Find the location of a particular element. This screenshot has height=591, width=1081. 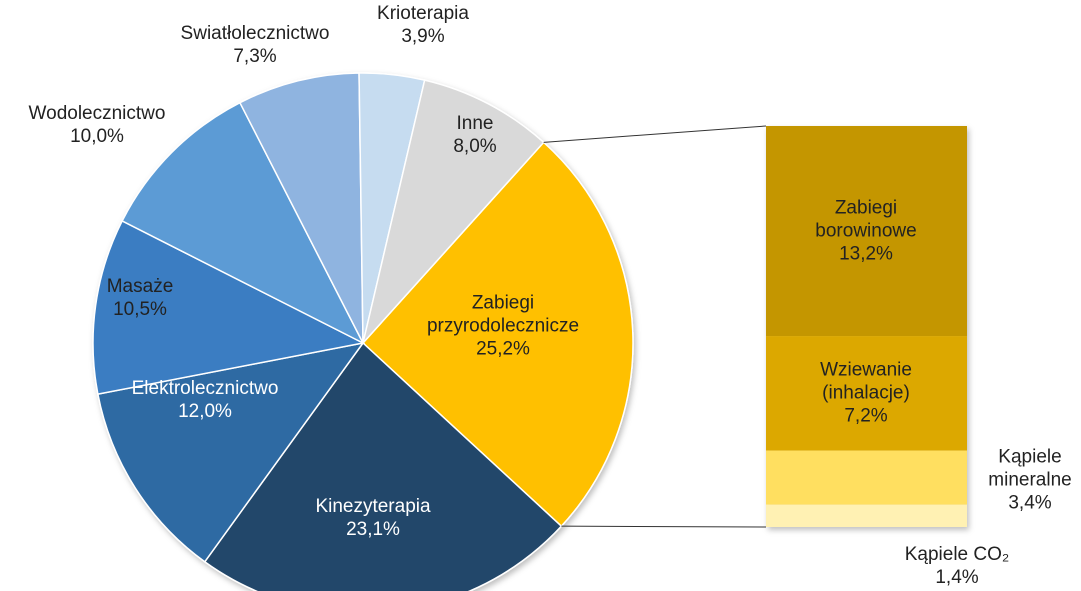

category-label: Wziewanie (inhalacje) is located at coordinates (866, 381).